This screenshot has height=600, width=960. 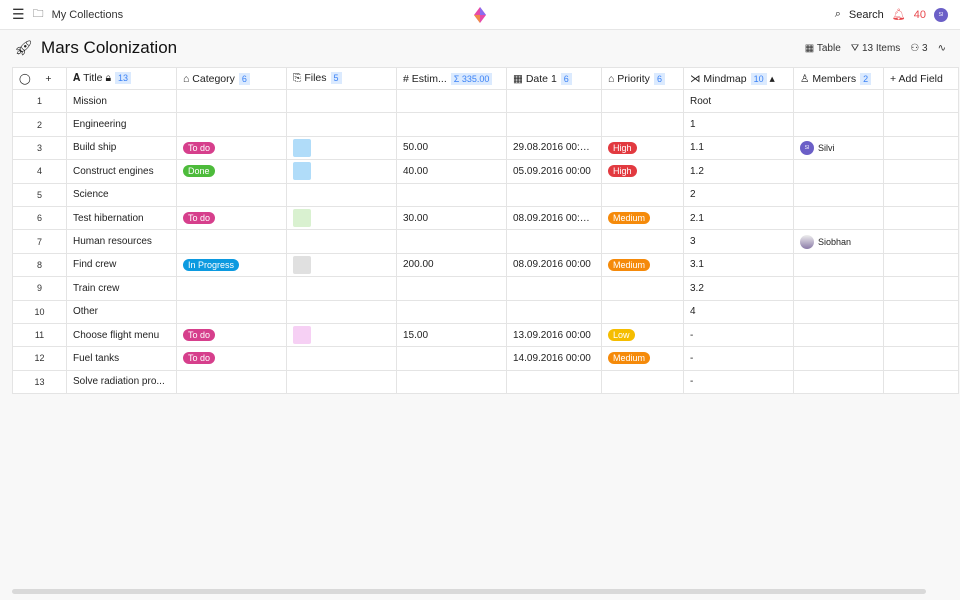 I want to click on mindmap-cell: 1.2, so click(x=738, y=171).